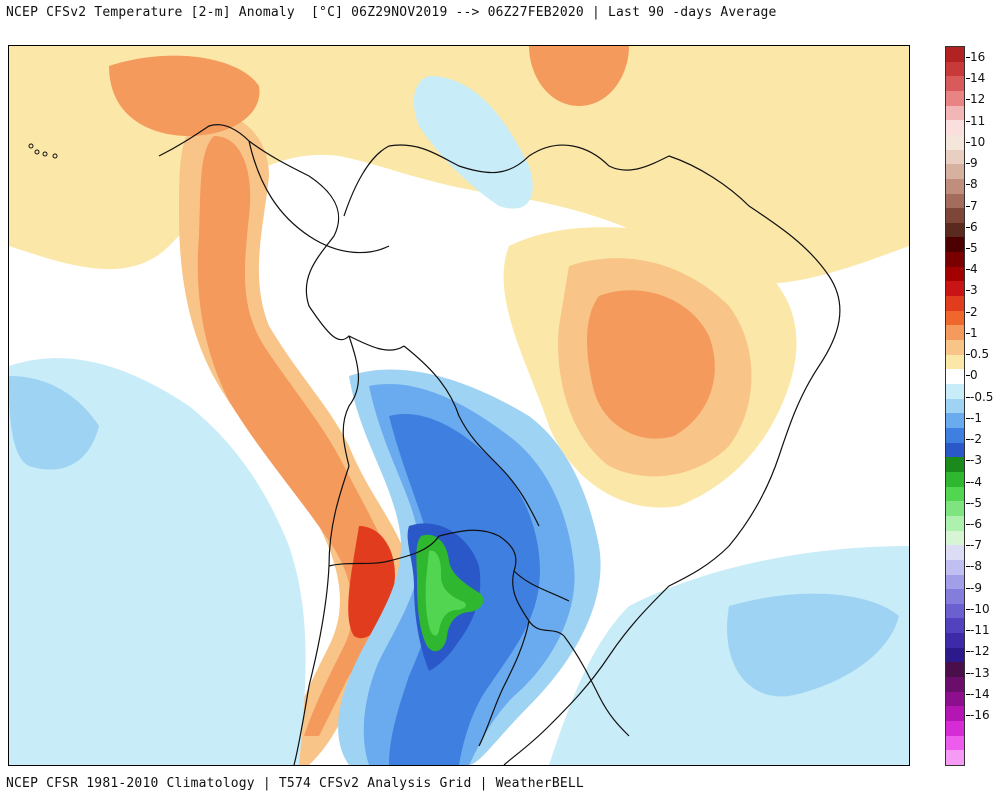  What do you see at coordinates (980, 672) in the screenshot?
I see `color-scale-label: -13` at bounding box center [980, 672].